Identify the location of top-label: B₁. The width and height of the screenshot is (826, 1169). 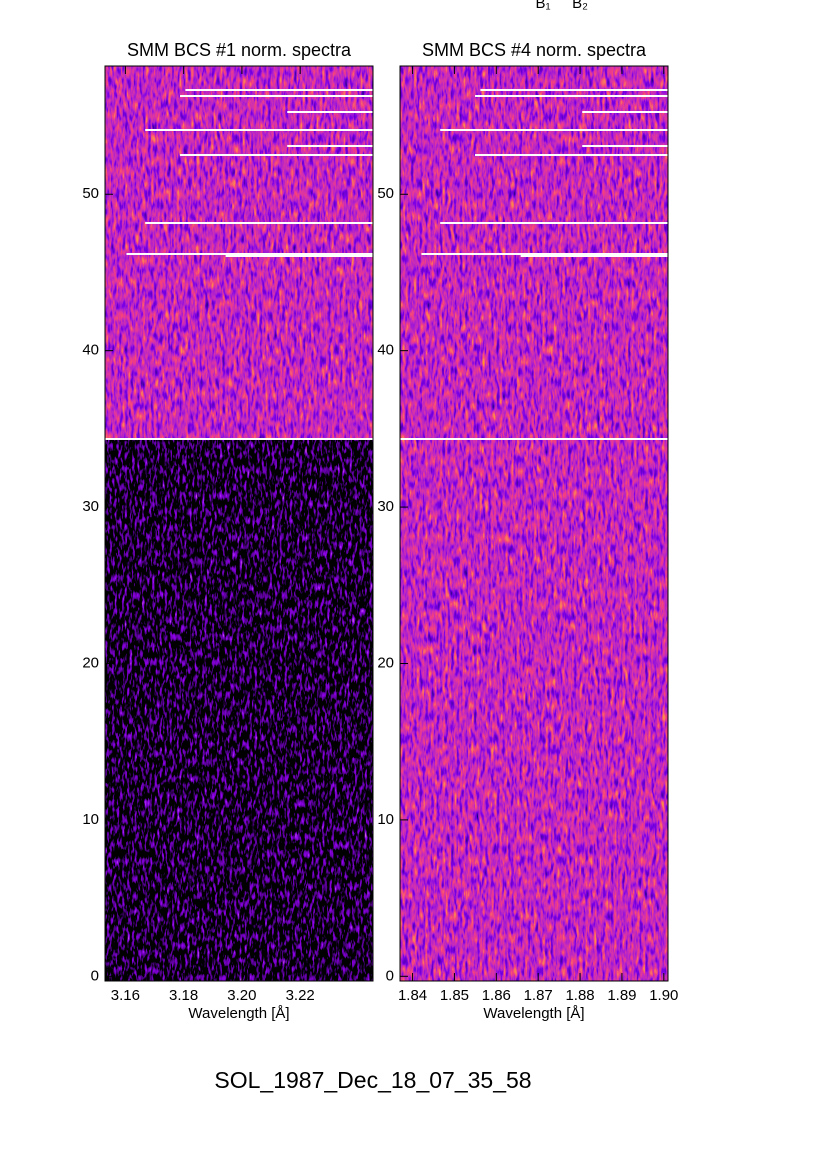
(542, 6).